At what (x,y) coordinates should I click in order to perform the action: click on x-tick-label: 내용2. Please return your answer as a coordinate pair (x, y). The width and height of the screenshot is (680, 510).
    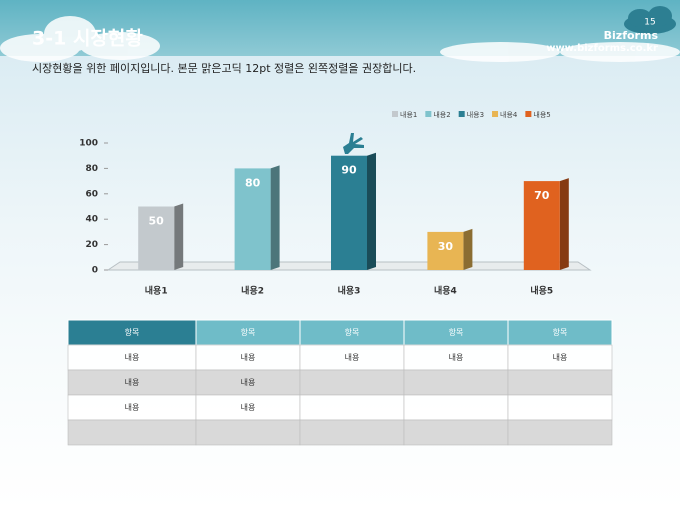
    Looking at the image, I should click on (252, 291).